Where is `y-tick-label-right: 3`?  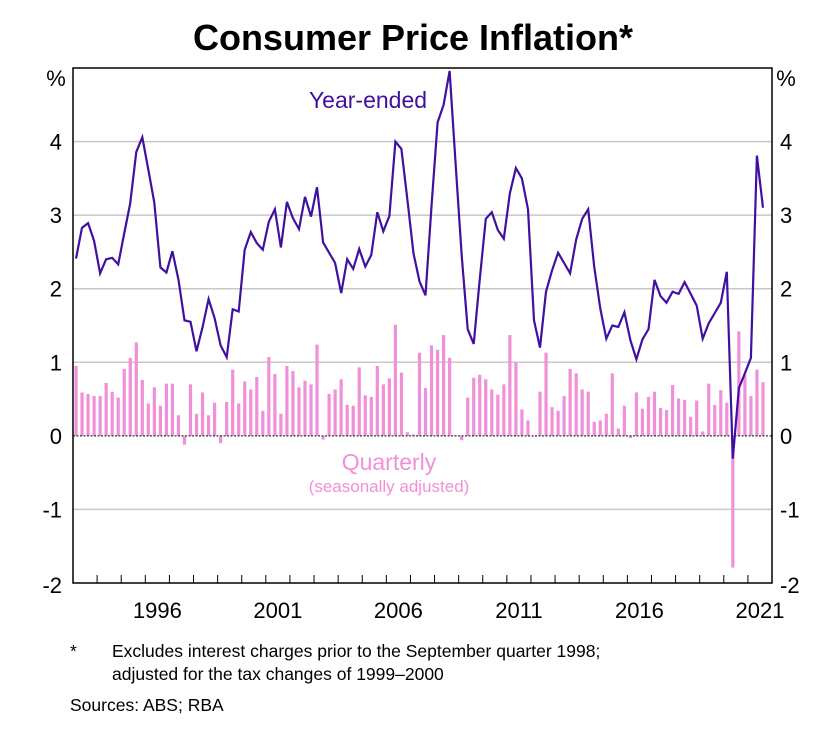 y-tick-label-right: 3 is located at coordinates (786, 215).